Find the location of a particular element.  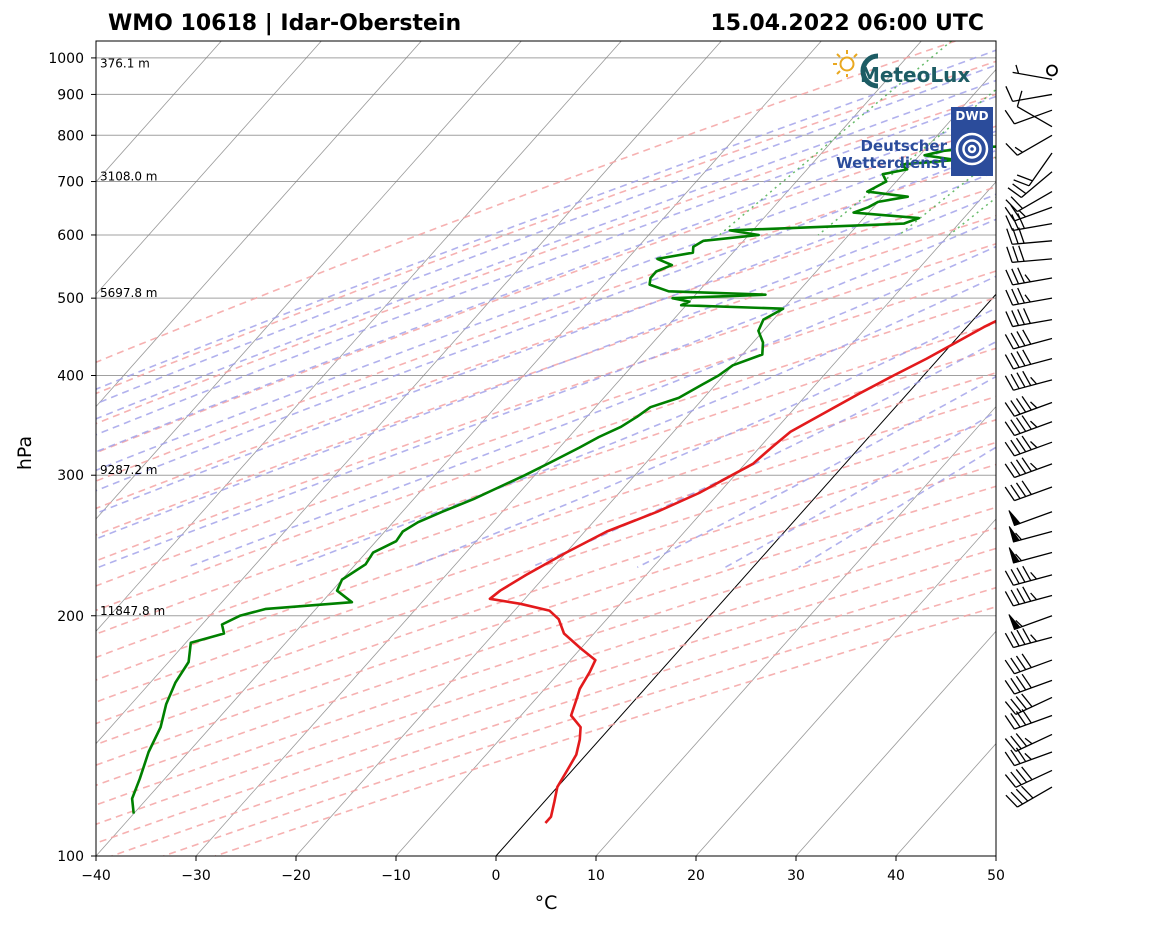

x-axis-label: °C is located at coordinates (546, 903).